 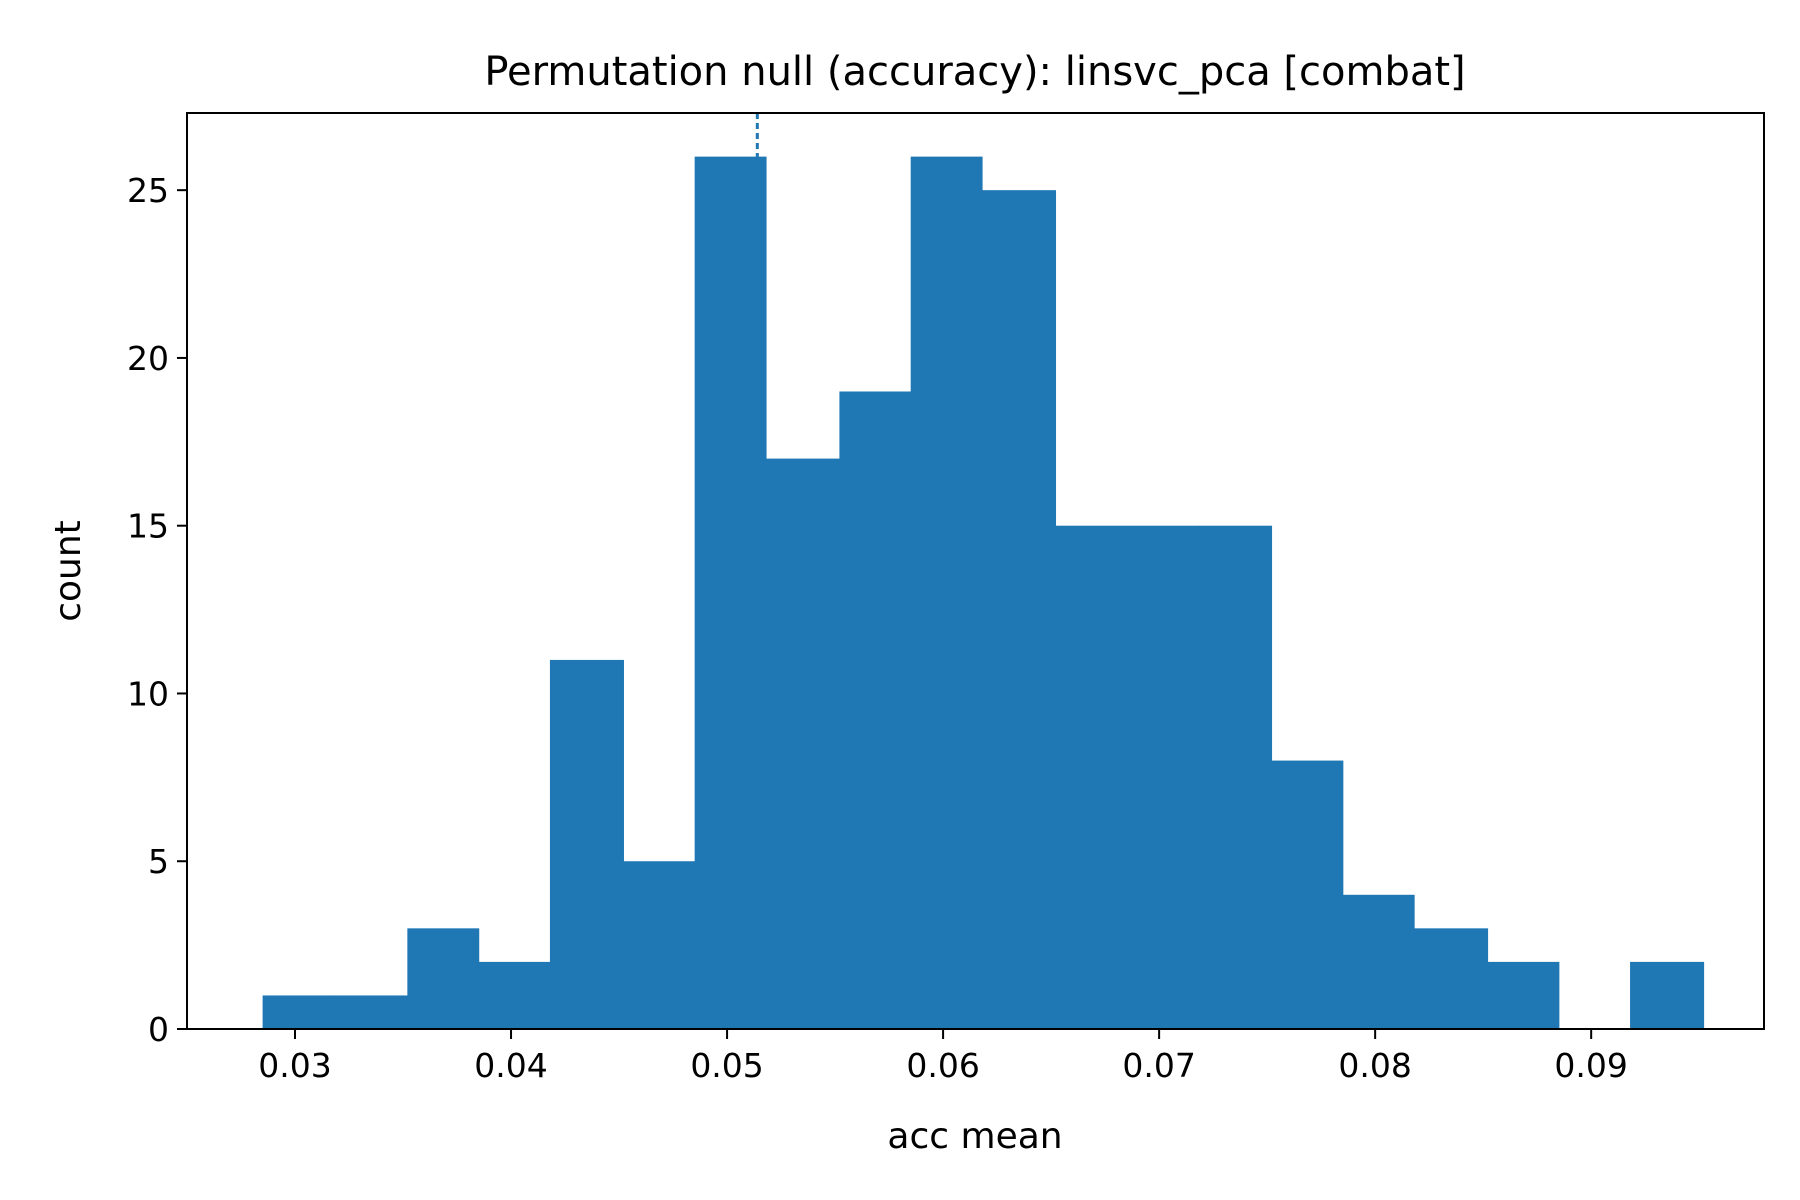 I want to click on y-axis: 0 5 10 15 20 25, so click(x=157, y=610).